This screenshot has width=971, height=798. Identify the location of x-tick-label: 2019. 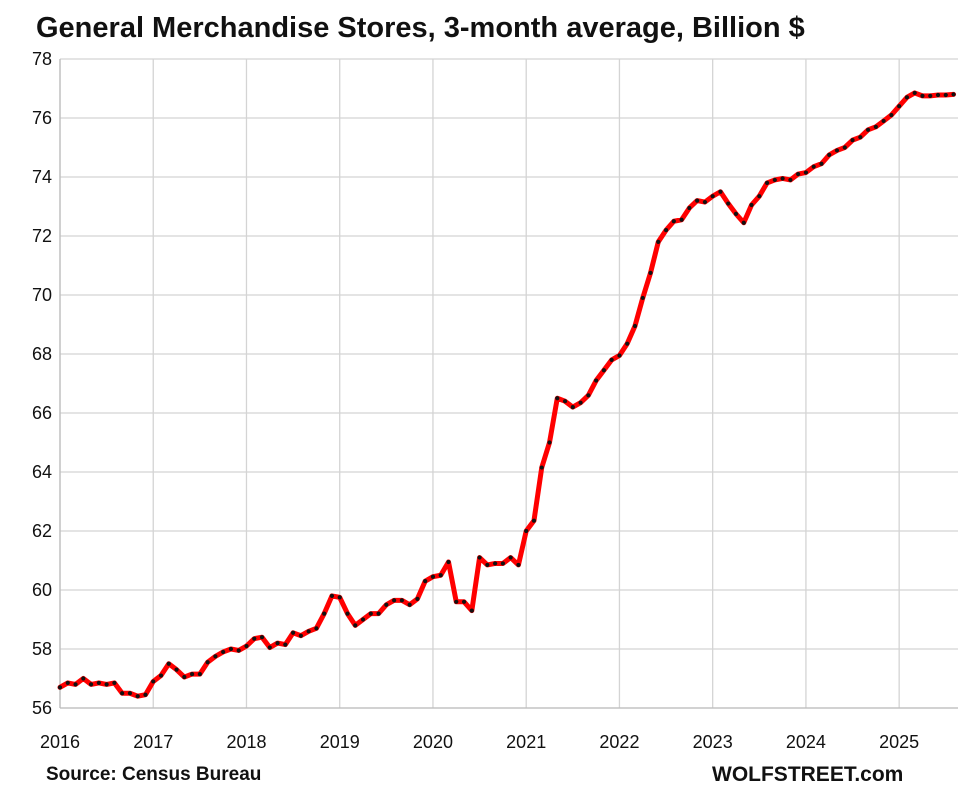
(340, 742).